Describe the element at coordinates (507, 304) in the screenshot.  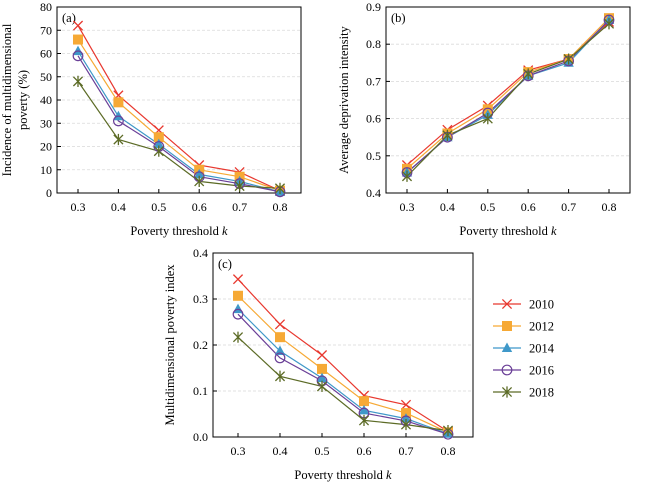
I see `legend-marker` at that location.